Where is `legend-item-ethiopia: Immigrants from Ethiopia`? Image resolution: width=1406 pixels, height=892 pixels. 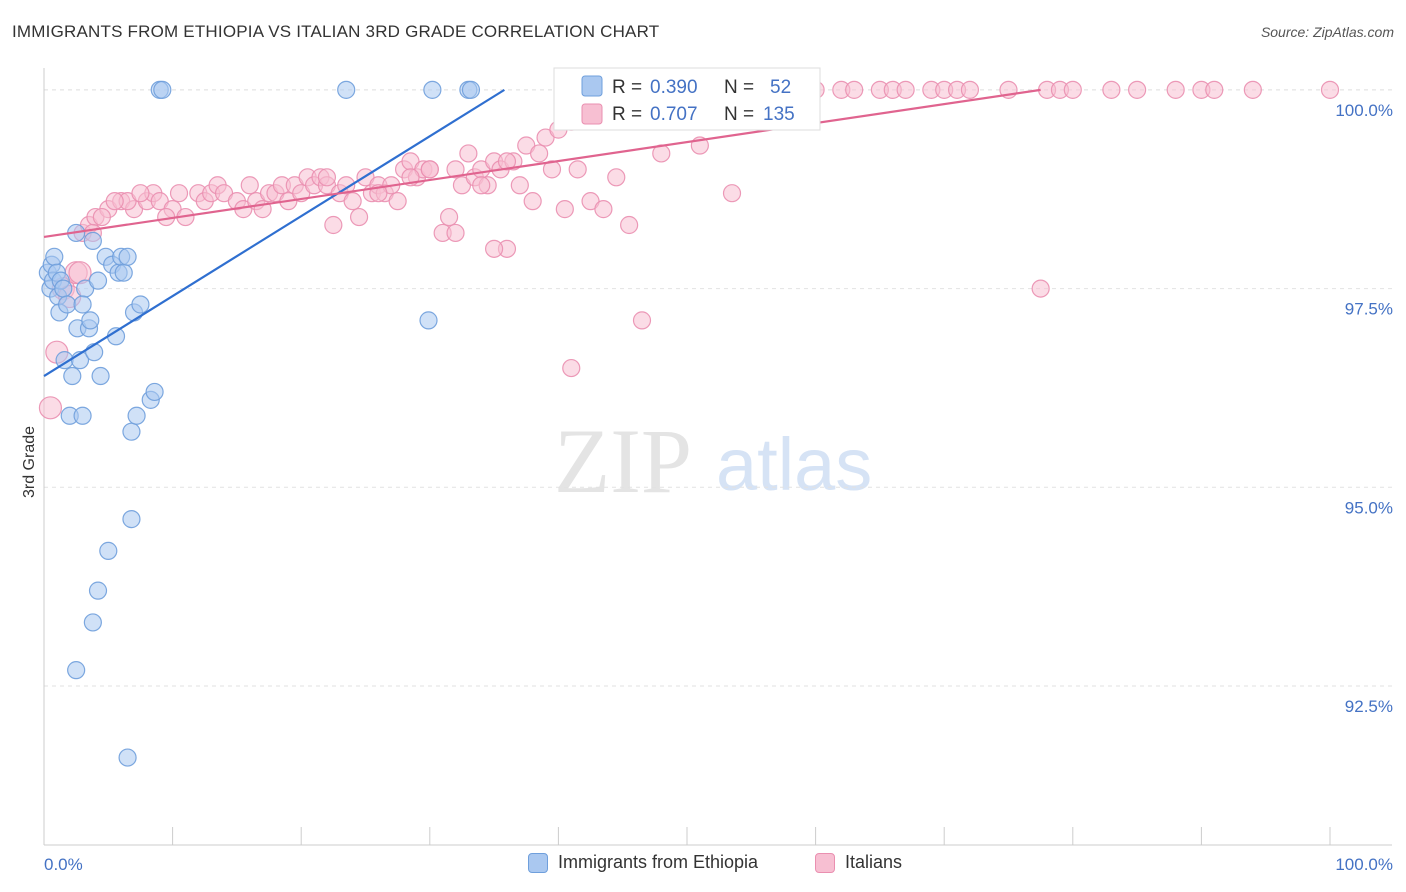 legend-item-ethiopia: Immigrants from Ethiopia is located at coordinates (643, 862).